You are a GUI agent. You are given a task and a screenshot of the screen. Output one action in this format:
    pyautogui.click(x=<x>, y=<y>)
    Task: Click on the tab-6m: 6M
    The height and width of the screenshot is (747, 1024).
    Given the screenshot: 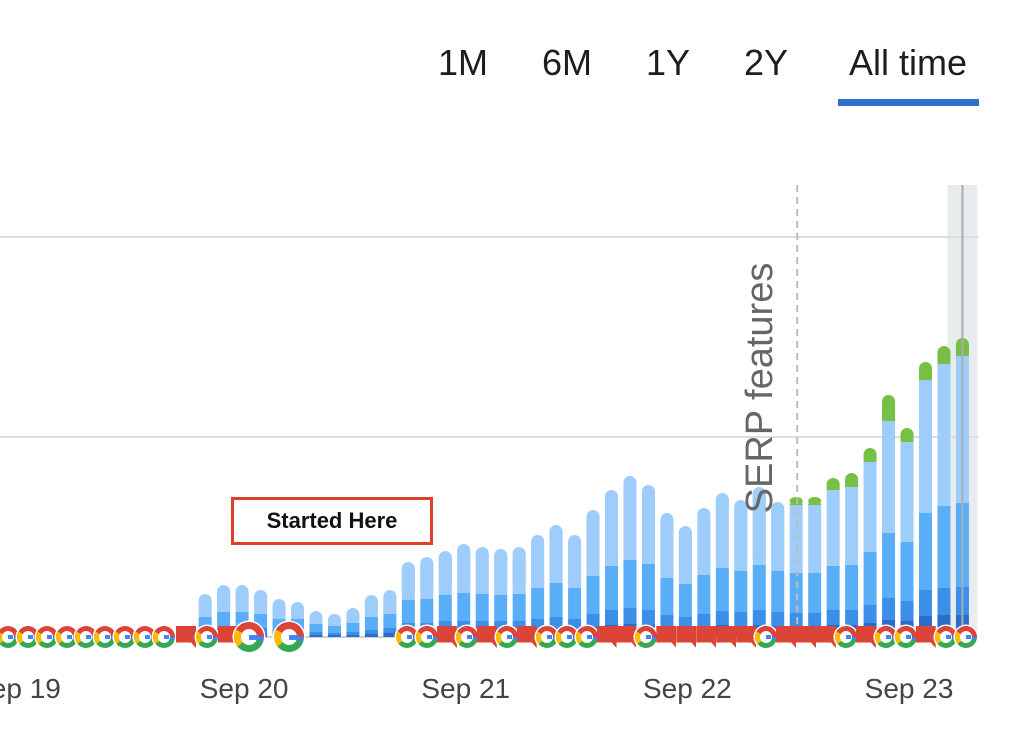 What is the action you would take?
    pyautogui.click(x=567, y=62)
    